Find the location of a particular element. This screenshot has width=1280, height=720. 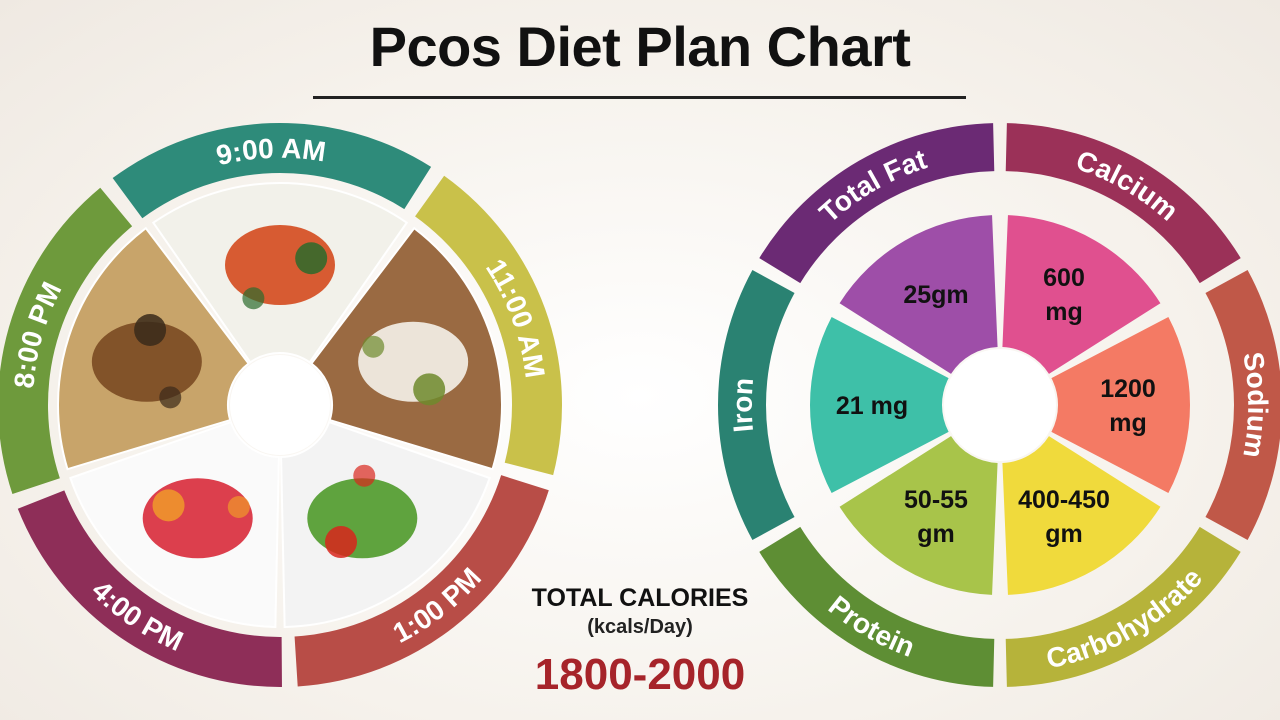

food-image-roti-curry is located at coordinates (153, 348).